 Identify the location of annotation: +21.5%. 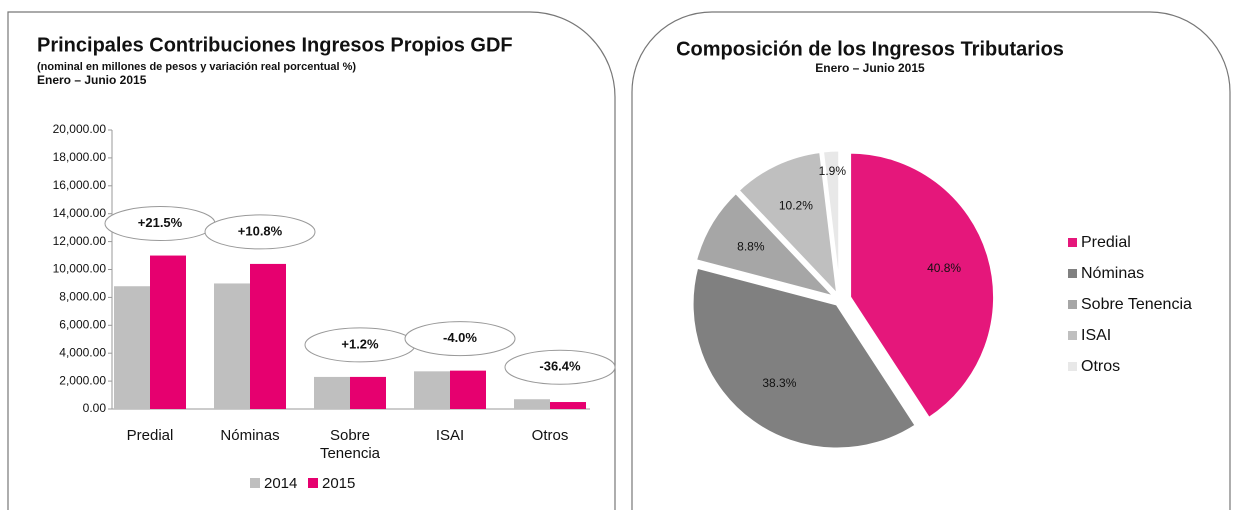
(160, 222).